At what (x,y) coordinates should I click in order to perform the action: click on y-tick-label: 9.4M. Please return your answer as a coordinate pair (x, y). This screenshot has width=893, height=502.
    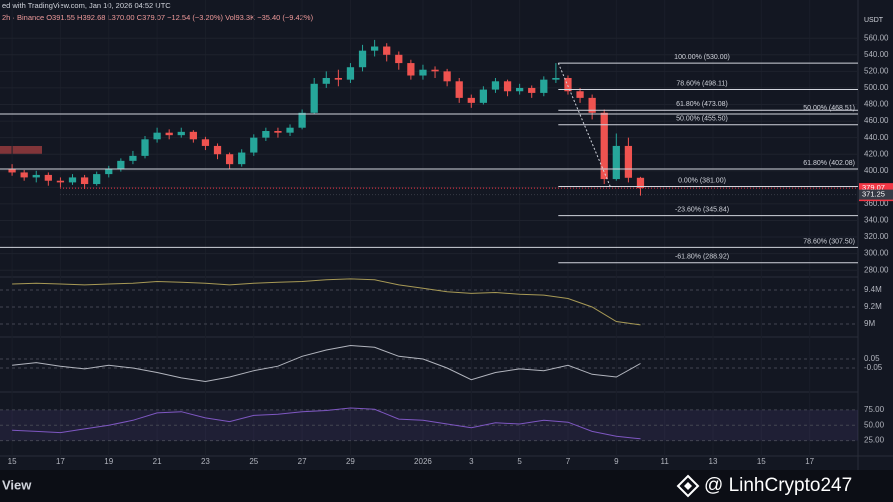
    Looking at the image, I should click on (873, 289).